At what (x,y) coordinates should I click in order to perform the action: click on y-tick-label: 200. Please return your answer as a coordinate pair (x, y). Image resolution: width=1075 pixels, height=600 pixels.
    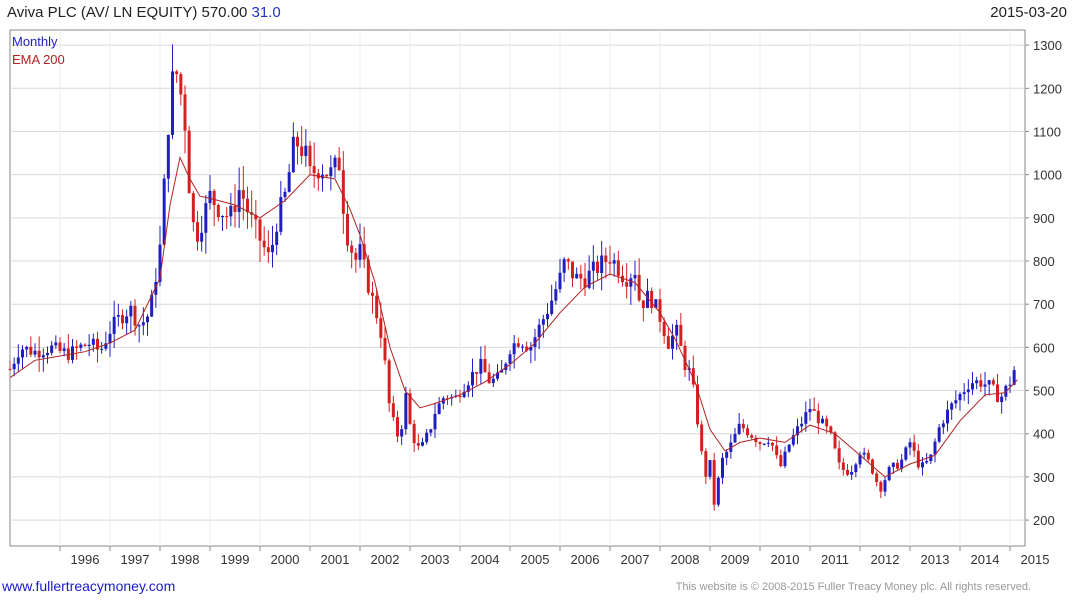
    Looking at the image, I should click on (1044, 520).